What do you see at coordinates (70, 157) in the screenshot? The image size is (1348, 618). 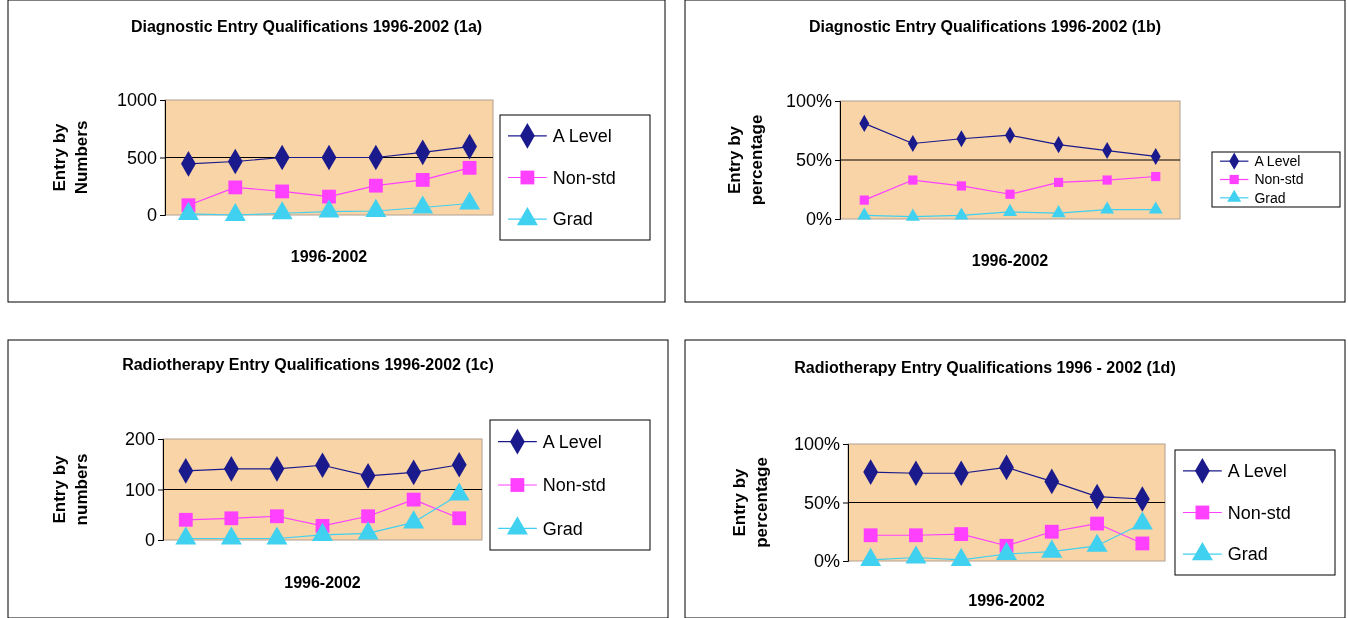 I see `y-axis-title: Entry by Numbers` at bounding box center [70, 157].